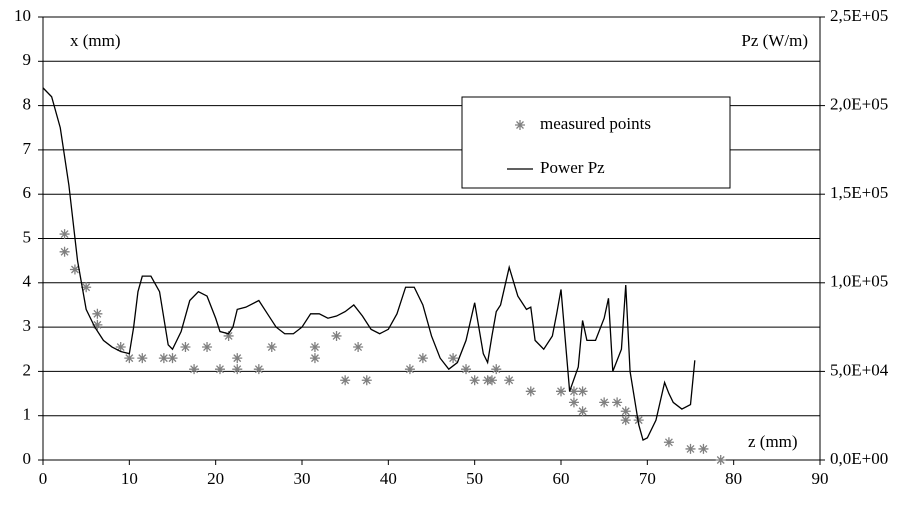 This screenshot has height=510, width=923. What do you see at coordinates (595, 123) in the screenshot?
I see `legend-label: measured points` at bounding box center [595, 123].